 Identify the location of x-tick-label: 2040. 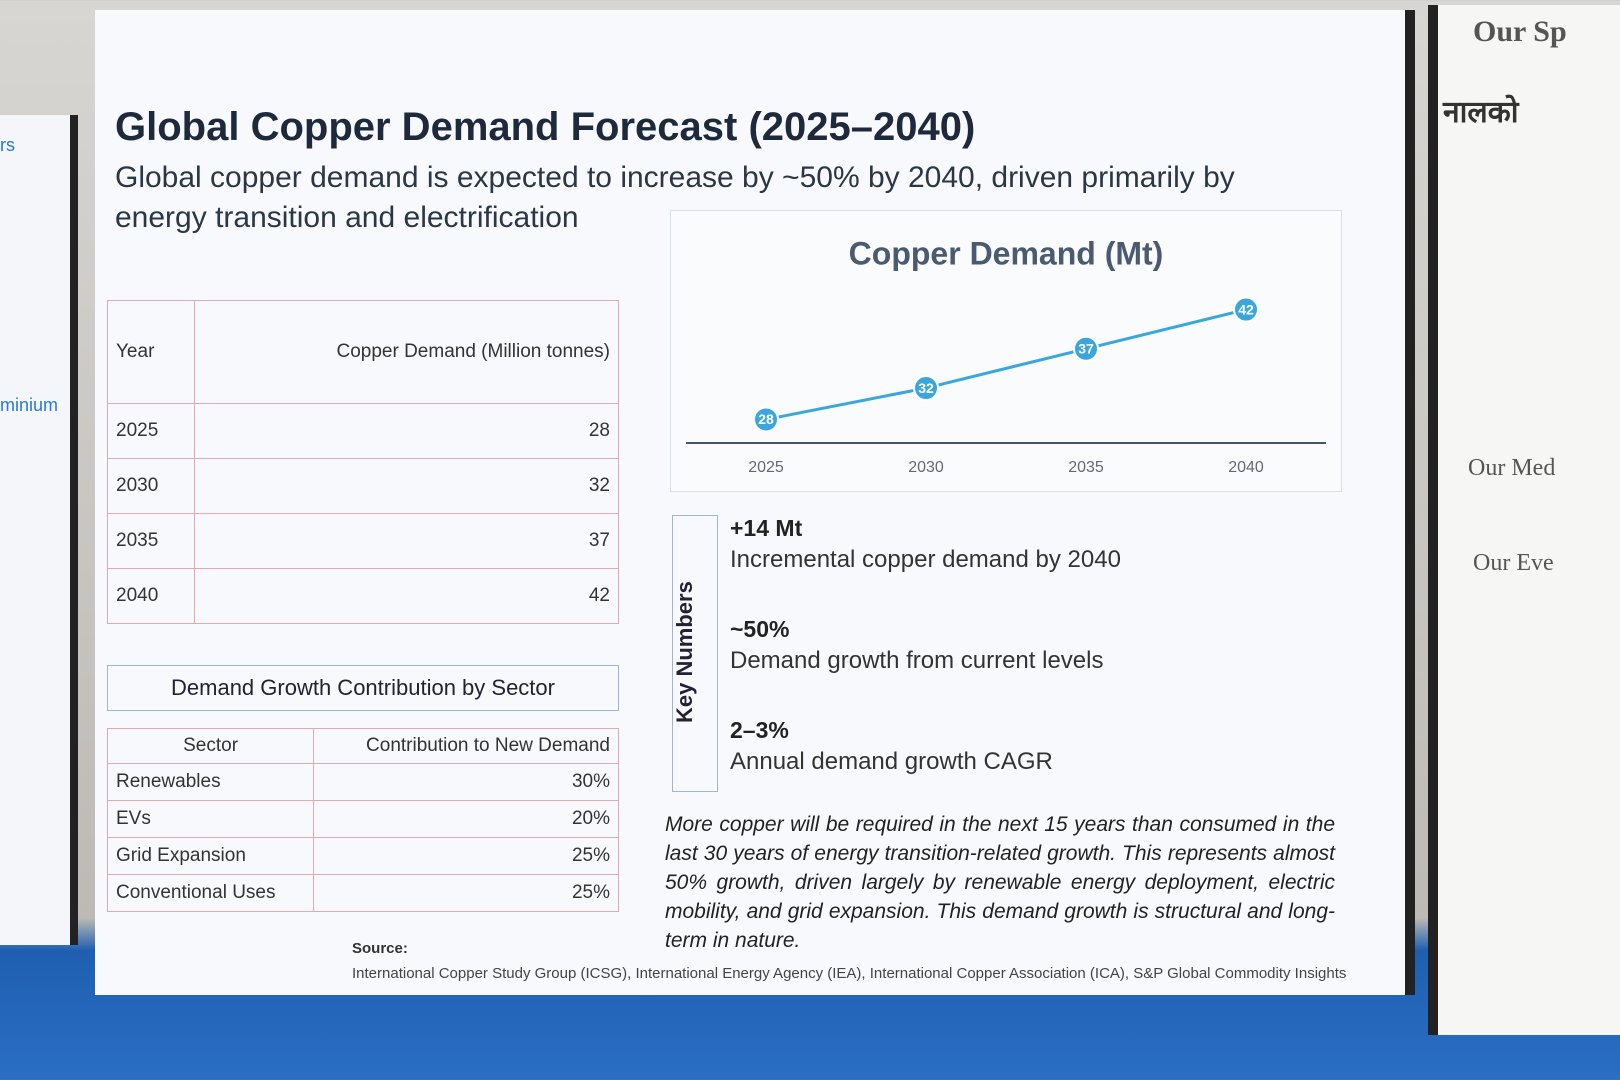
(1246, 467).